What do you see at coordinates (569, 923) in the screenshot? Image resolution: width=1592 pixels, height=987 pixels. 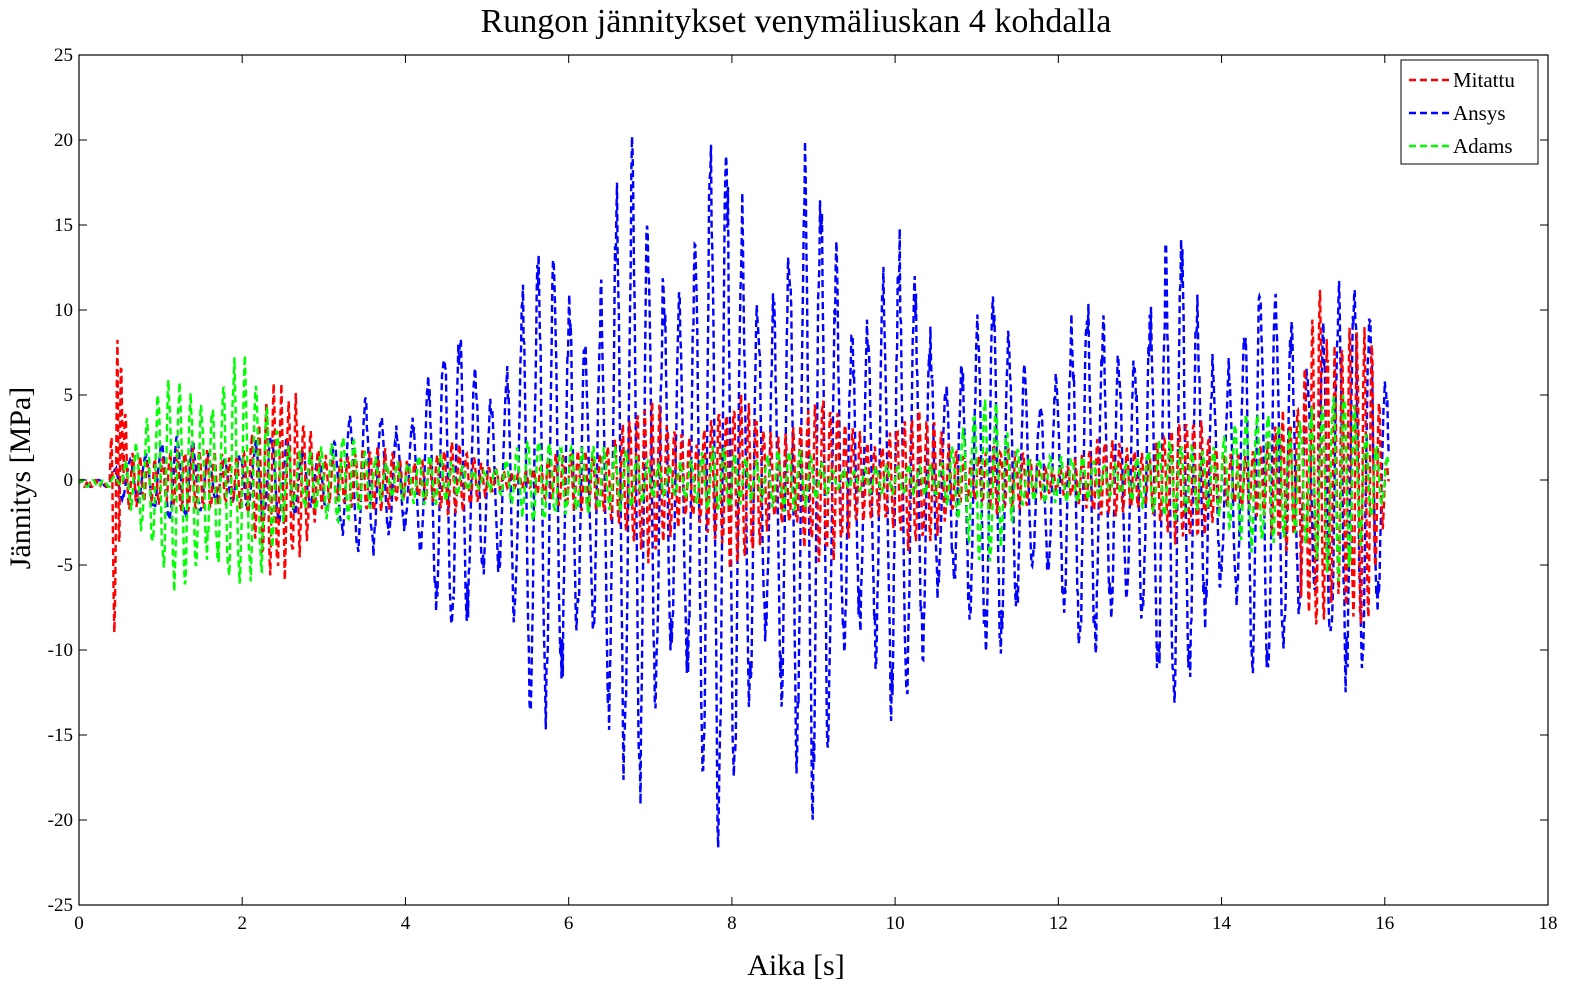 I see `x-tick-label: 6` at bounding box center [569, 923].